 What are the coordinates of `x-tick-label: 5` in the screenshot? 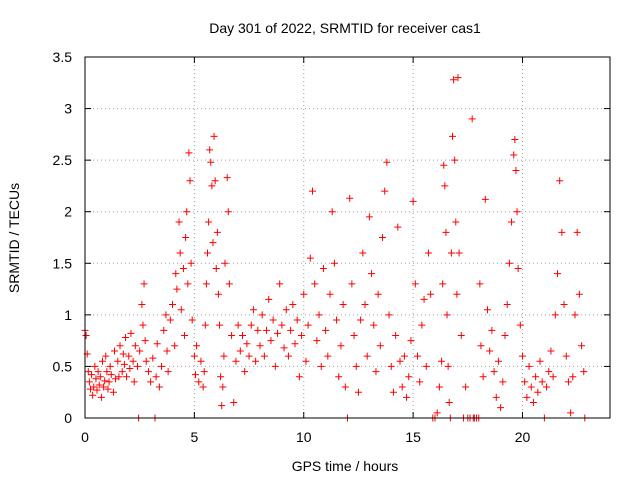 It's located at (194, 437).